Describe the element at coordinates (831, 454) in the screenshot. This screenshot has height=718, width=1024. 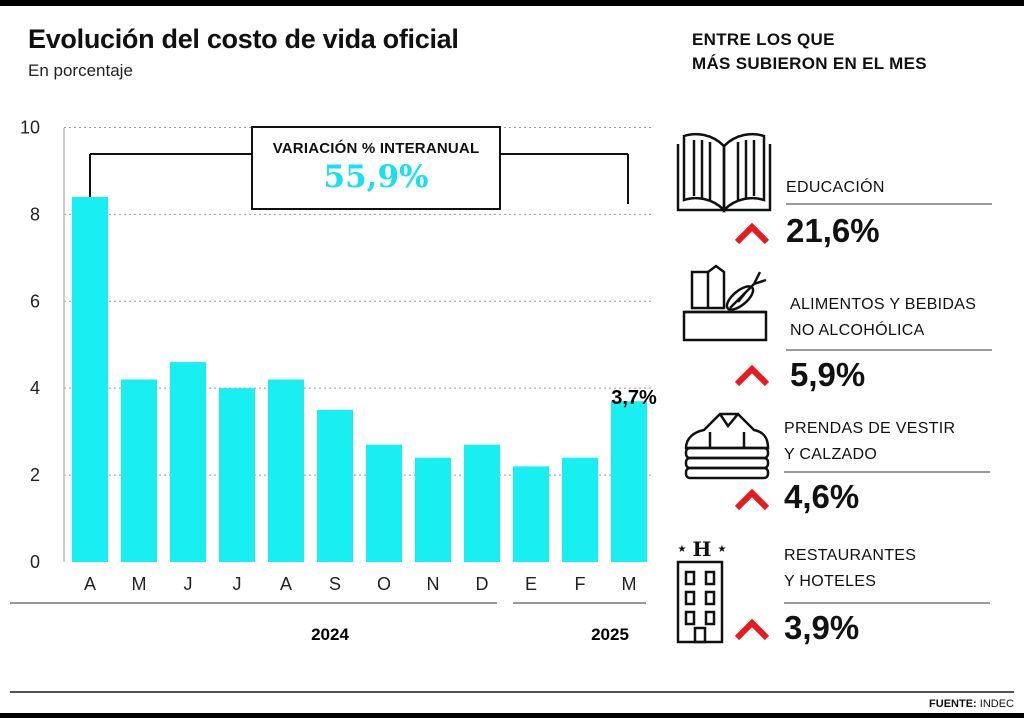
I see `category-label-line2: Y CALZADO` at that location.